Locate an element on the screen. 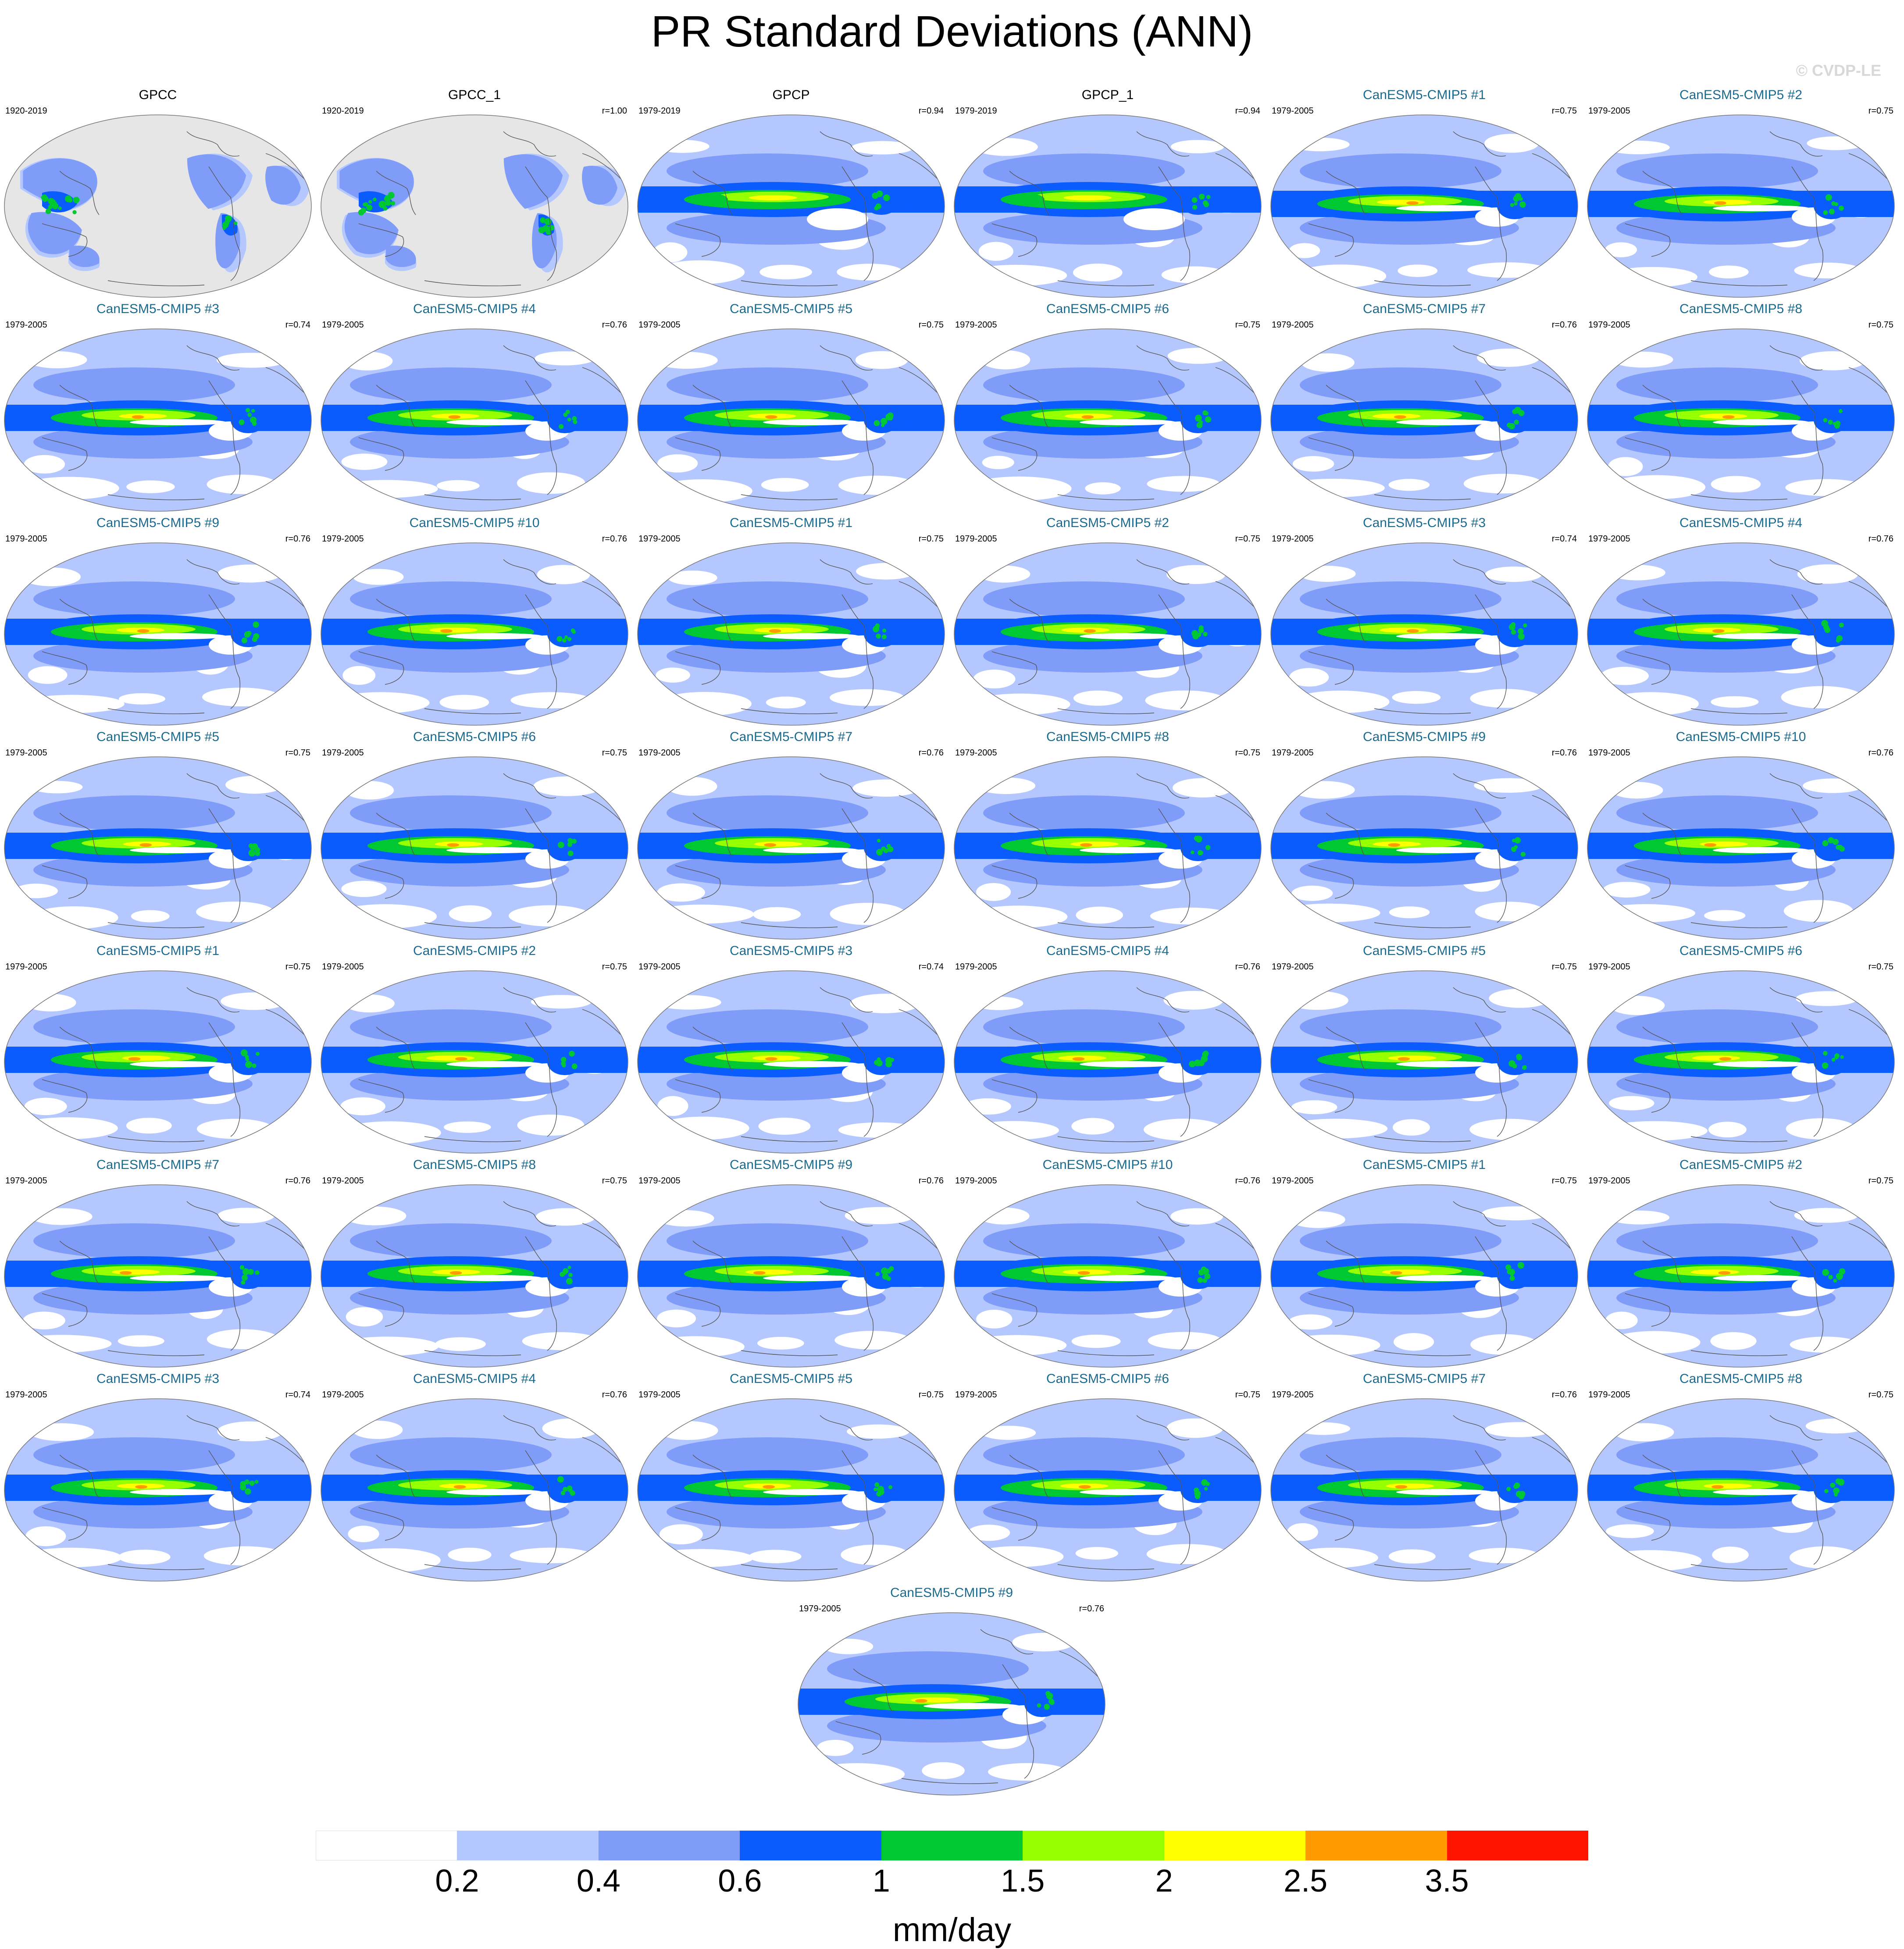 The width and height of the screenshot is (1904, 1949). map-panel: GPCP_1 1979-2019 r=0.94 is located at coordinates (1108, 193).